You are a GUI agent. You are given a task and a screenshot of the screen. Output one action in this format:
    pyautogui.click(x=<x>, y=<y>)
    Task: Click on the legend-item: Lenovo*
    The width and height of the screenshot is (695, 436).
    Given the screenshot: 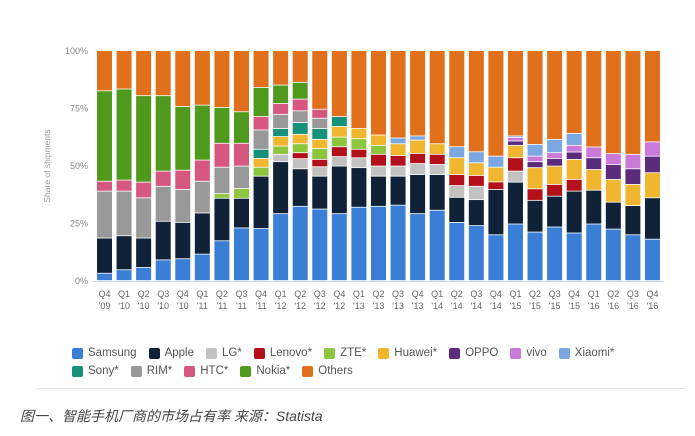 What is the action you would take?
    pyautogui.click(x=282, y=353)
    